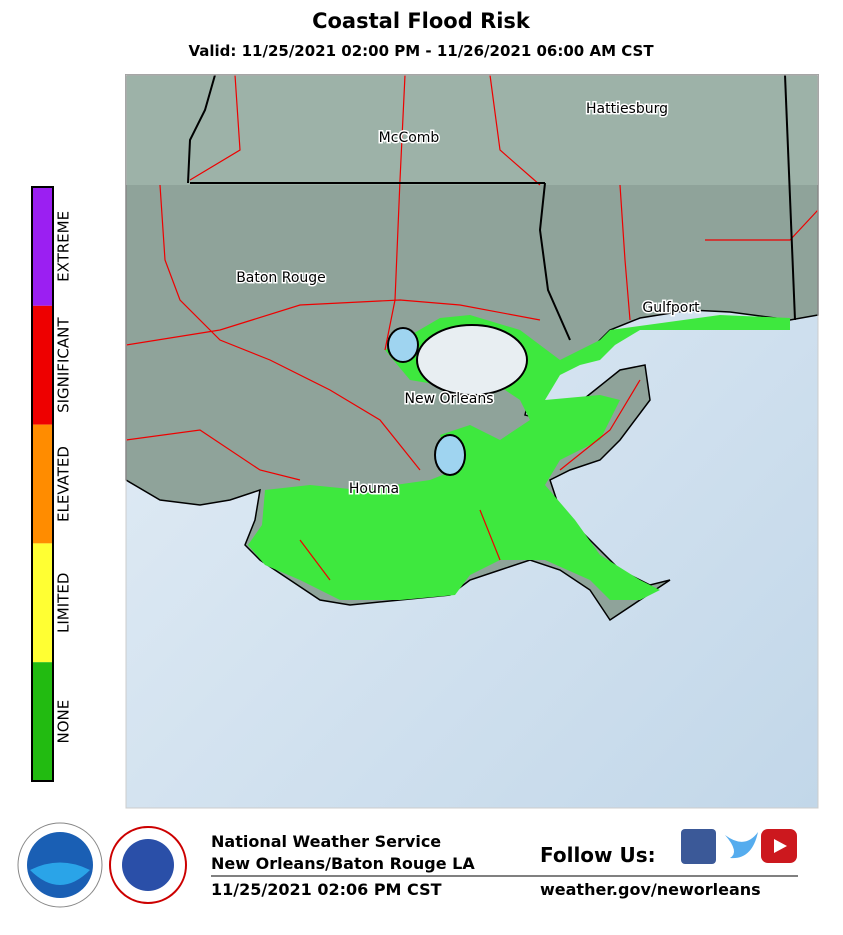 The height and width of the screenshot is (935, 843). I want to click on city-label: Houma, so click(374, 489).